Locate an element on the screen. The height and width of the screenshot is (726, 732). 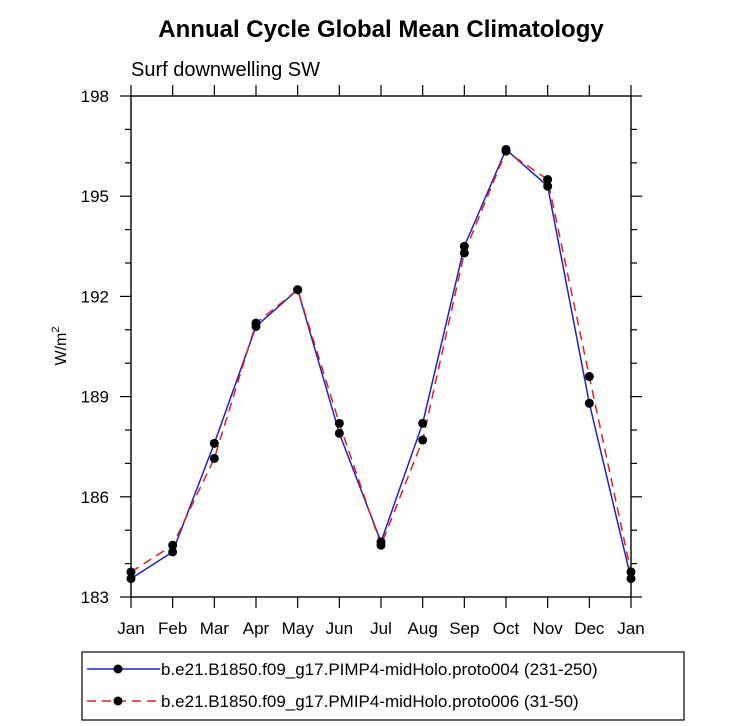
chart-title: Annual Cycle Global Mean Climatology is located at coordinates (381, 29).